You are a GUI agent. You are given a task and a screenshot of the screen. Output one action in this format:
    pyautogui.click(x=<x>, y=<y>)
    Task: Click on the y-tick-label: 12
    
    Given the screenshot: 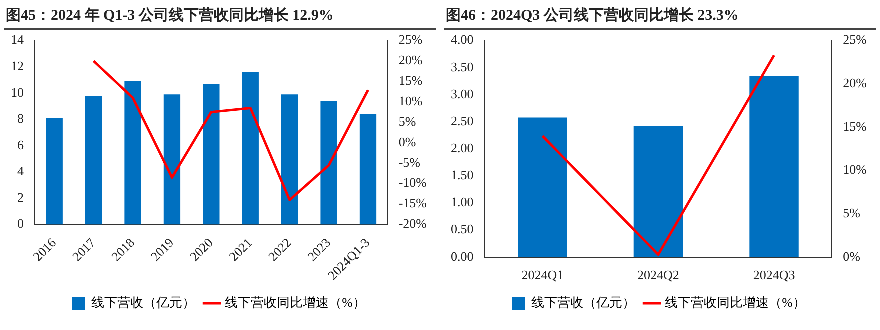 What is the action you would take?
    pyautogui.click(x=17, y=66)
    